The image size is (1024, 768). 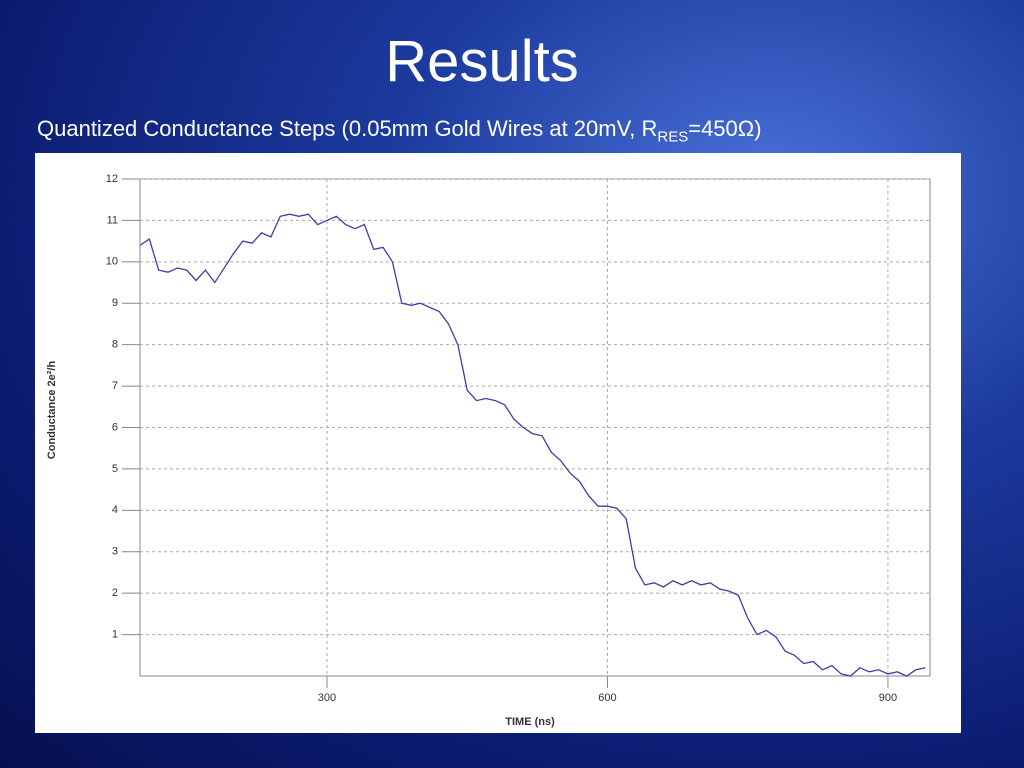 I want to click on y-tick-label: 11, so click(x=112, y=220).